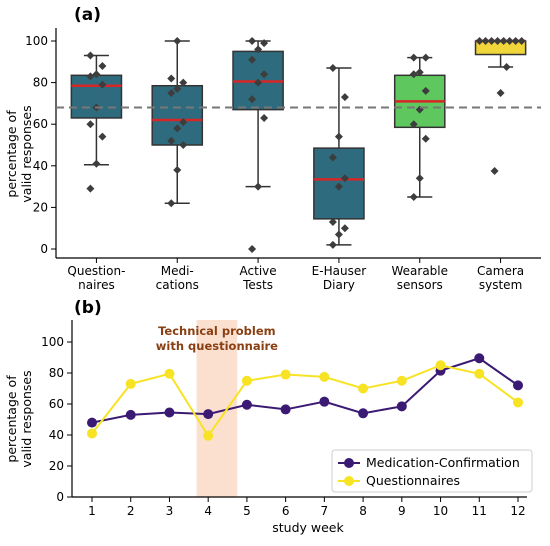 This screenshot has height=546, width=550. Describe the element at coordinates (349, 463) in the screenshot. I see `legend-marker` at that location.